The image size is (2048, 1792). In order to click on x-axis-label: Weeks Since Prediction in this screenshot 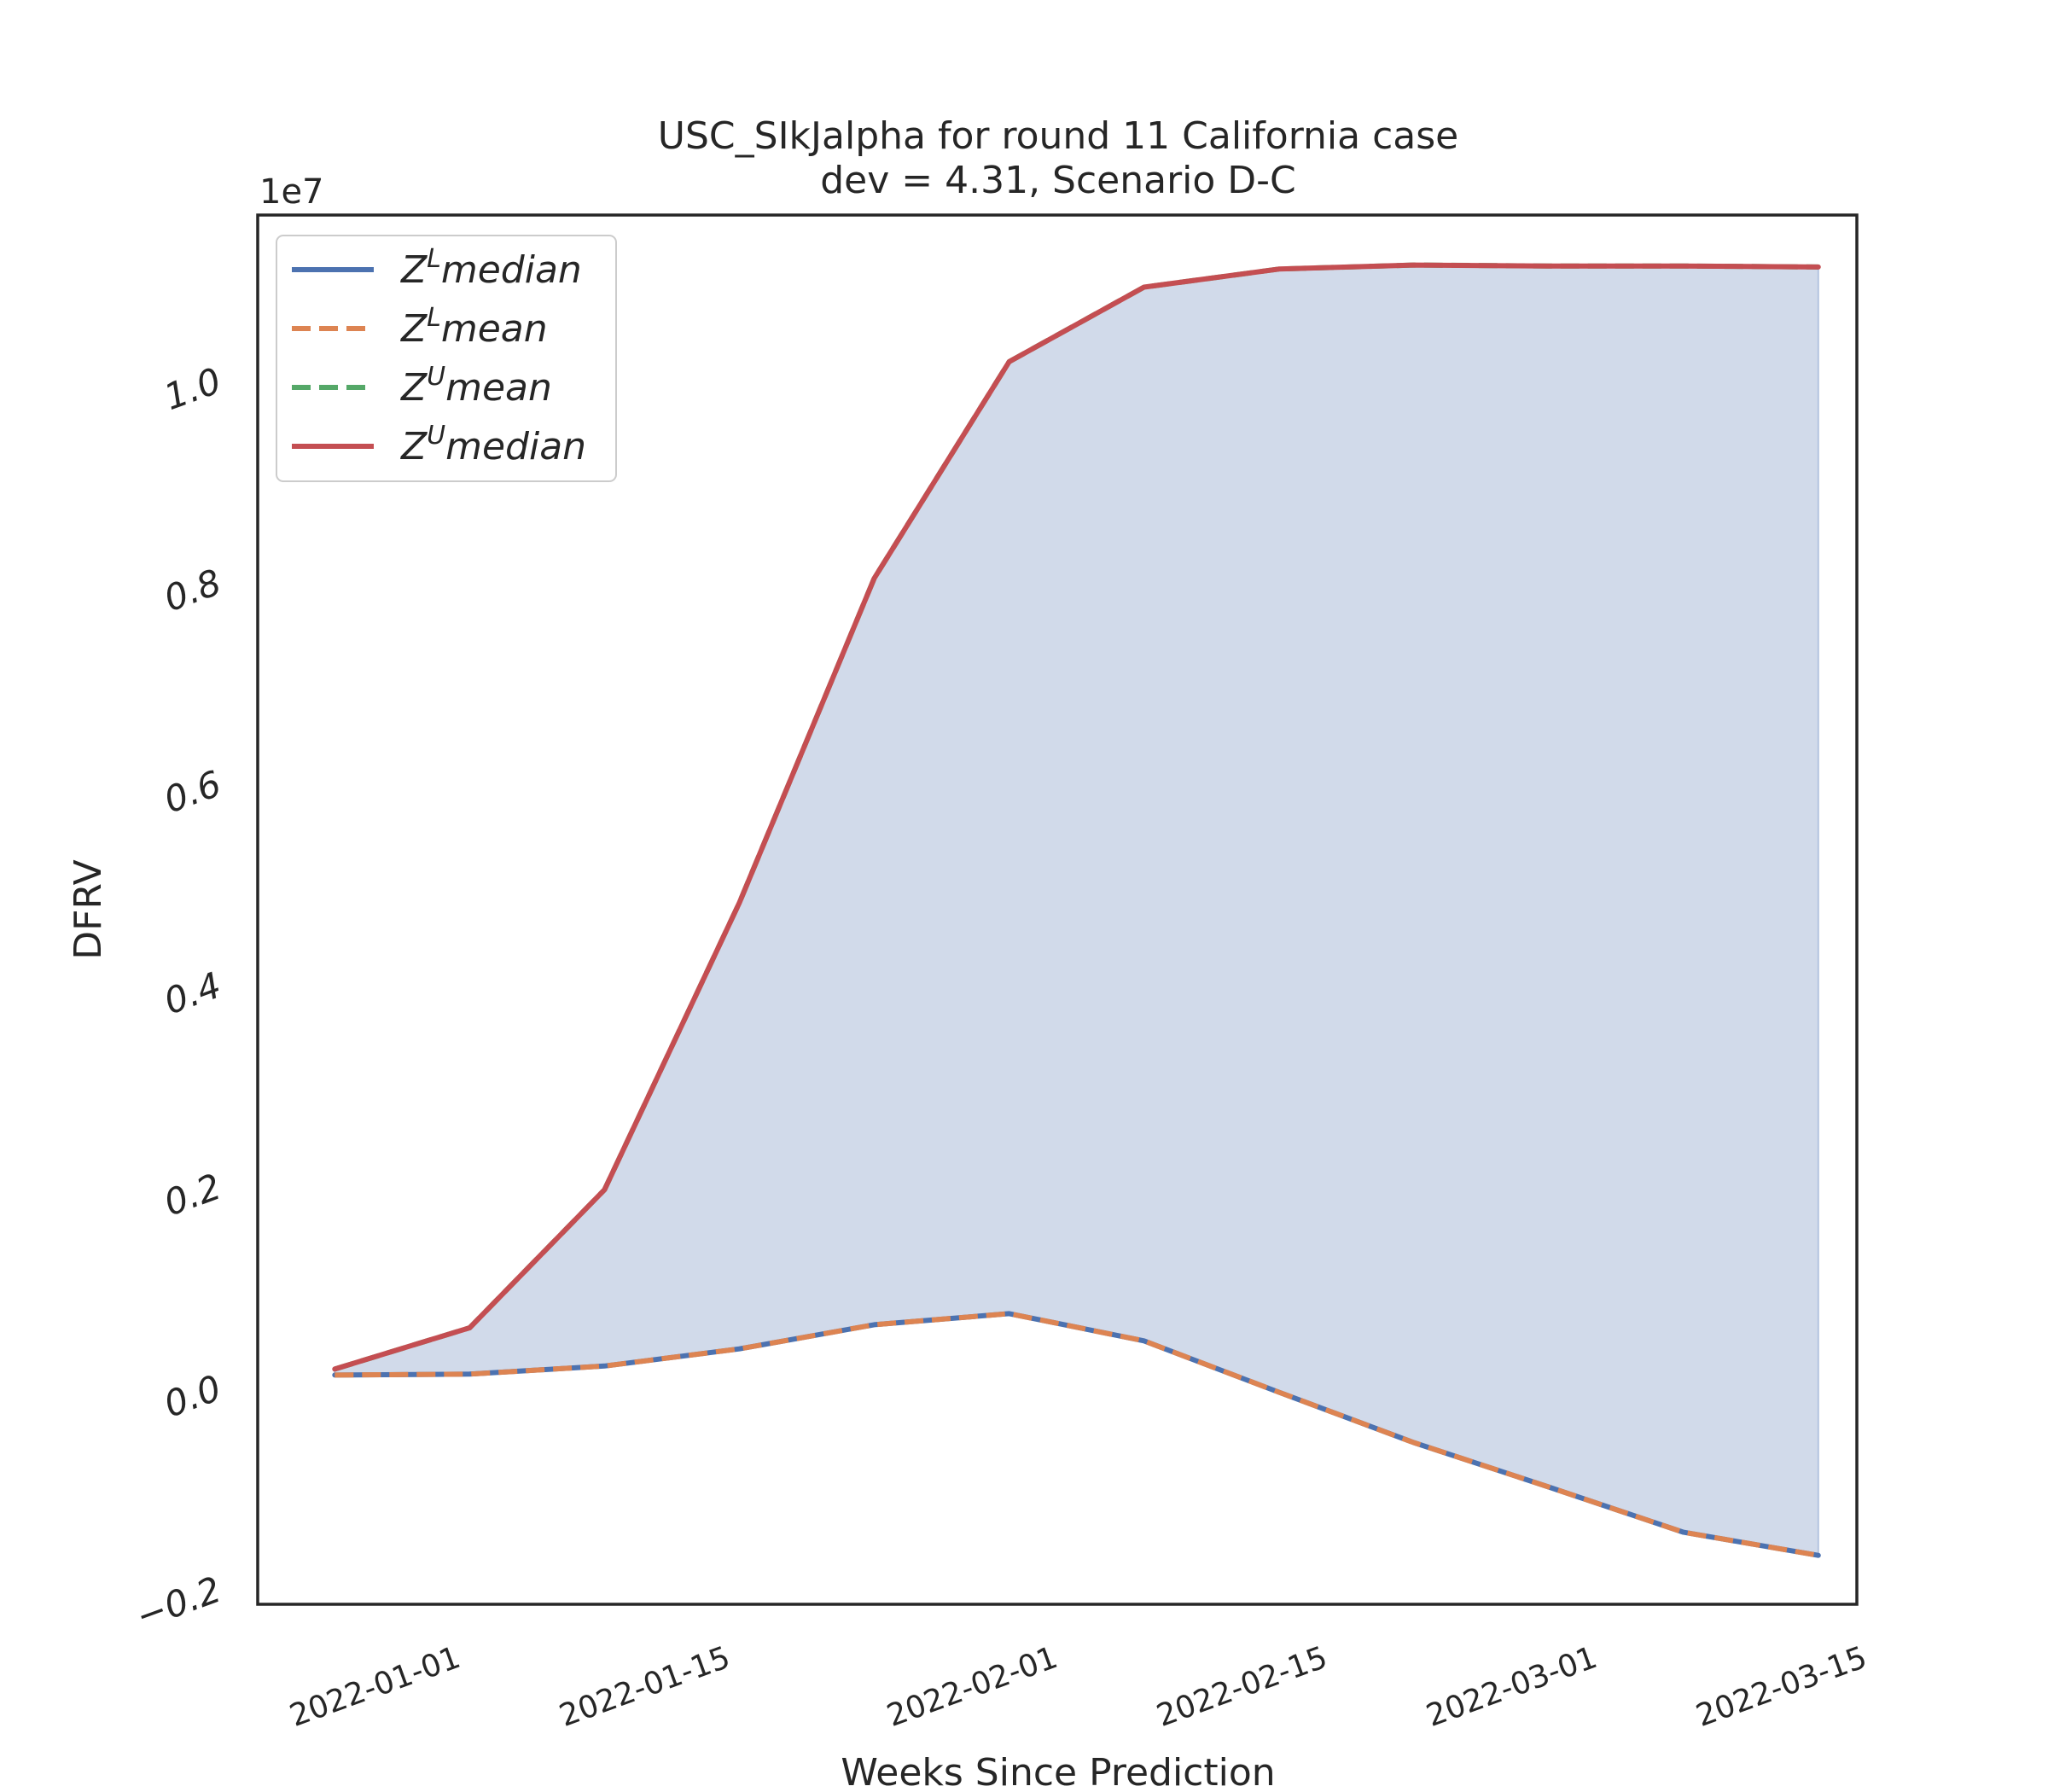, I will do `click(1058, 1772)`.